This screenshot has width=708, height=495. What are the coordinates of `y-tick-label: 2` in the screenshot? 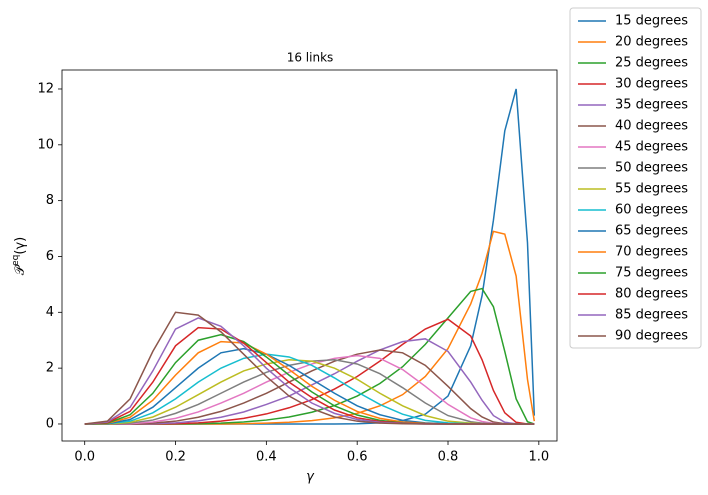 It's located at (50, 368).